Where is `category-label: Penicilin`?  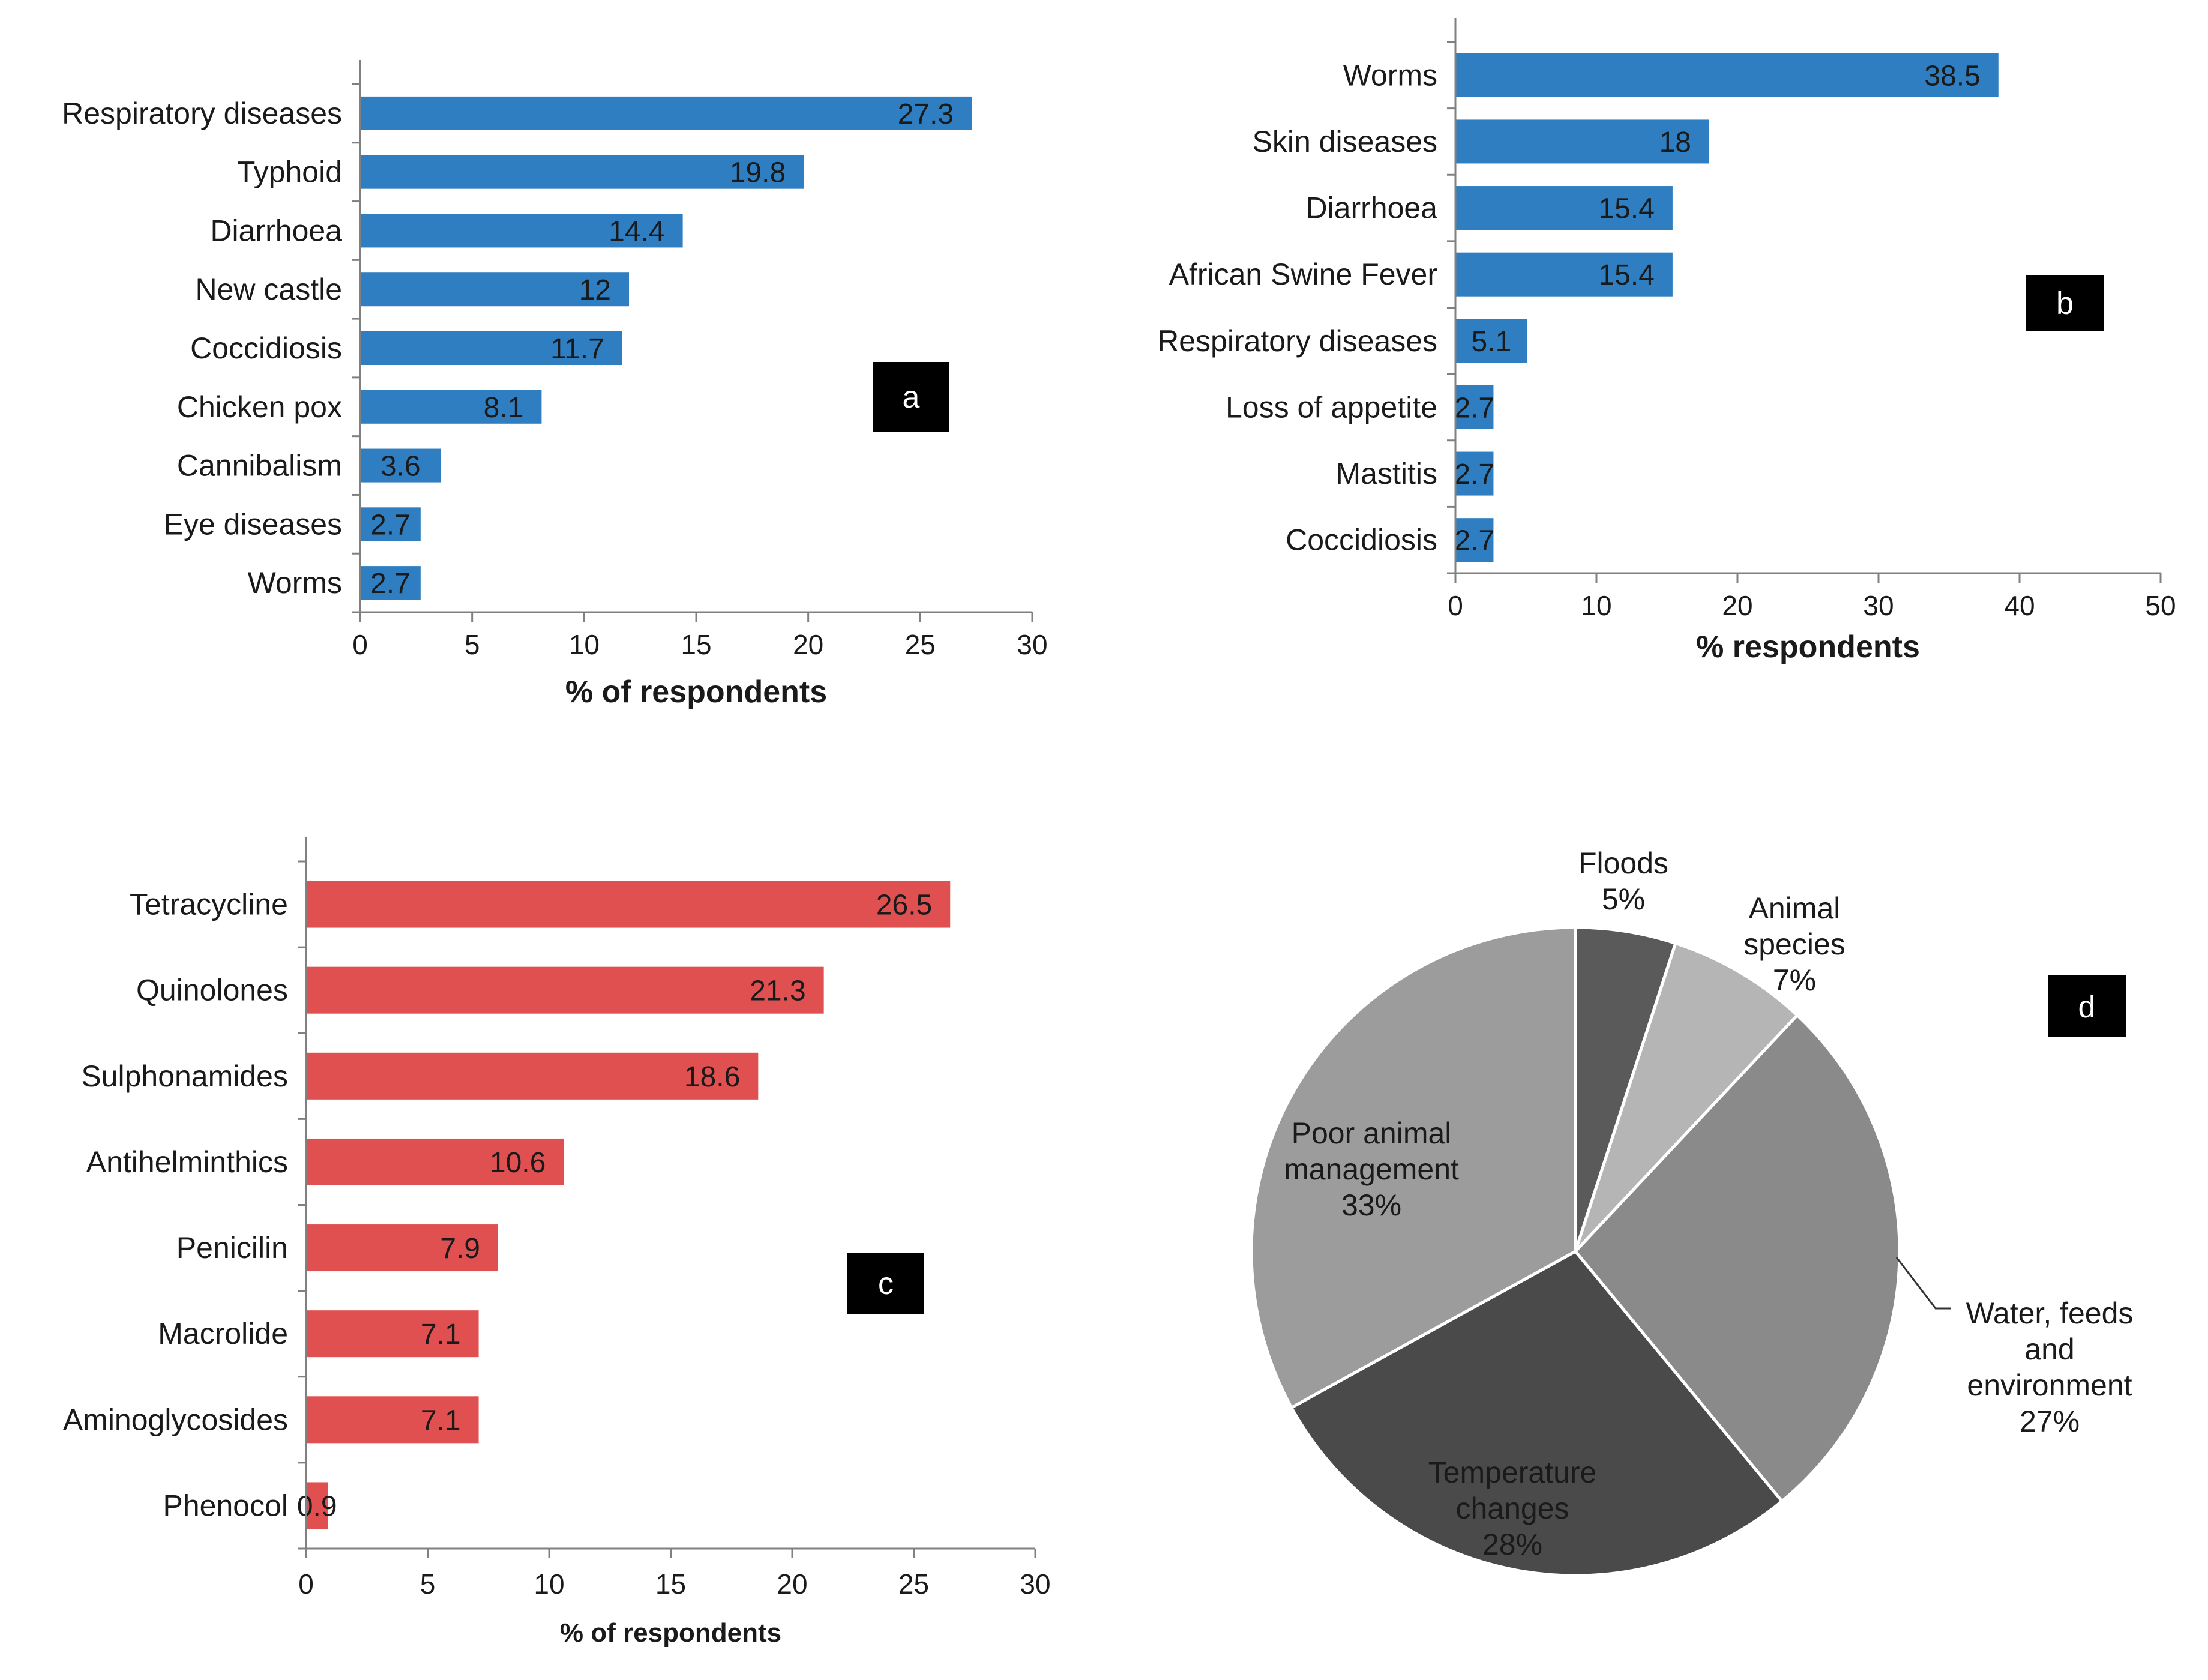
category-label: Penicilin is located at coordinates (232, 1248).